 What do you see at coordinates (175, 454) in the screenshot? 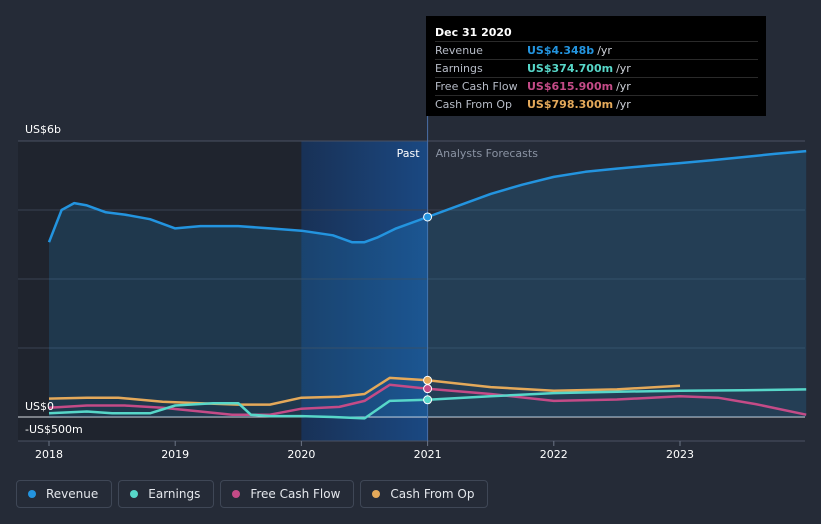
I see `x-tick-label: 2019` at bounding box center [175, 454].